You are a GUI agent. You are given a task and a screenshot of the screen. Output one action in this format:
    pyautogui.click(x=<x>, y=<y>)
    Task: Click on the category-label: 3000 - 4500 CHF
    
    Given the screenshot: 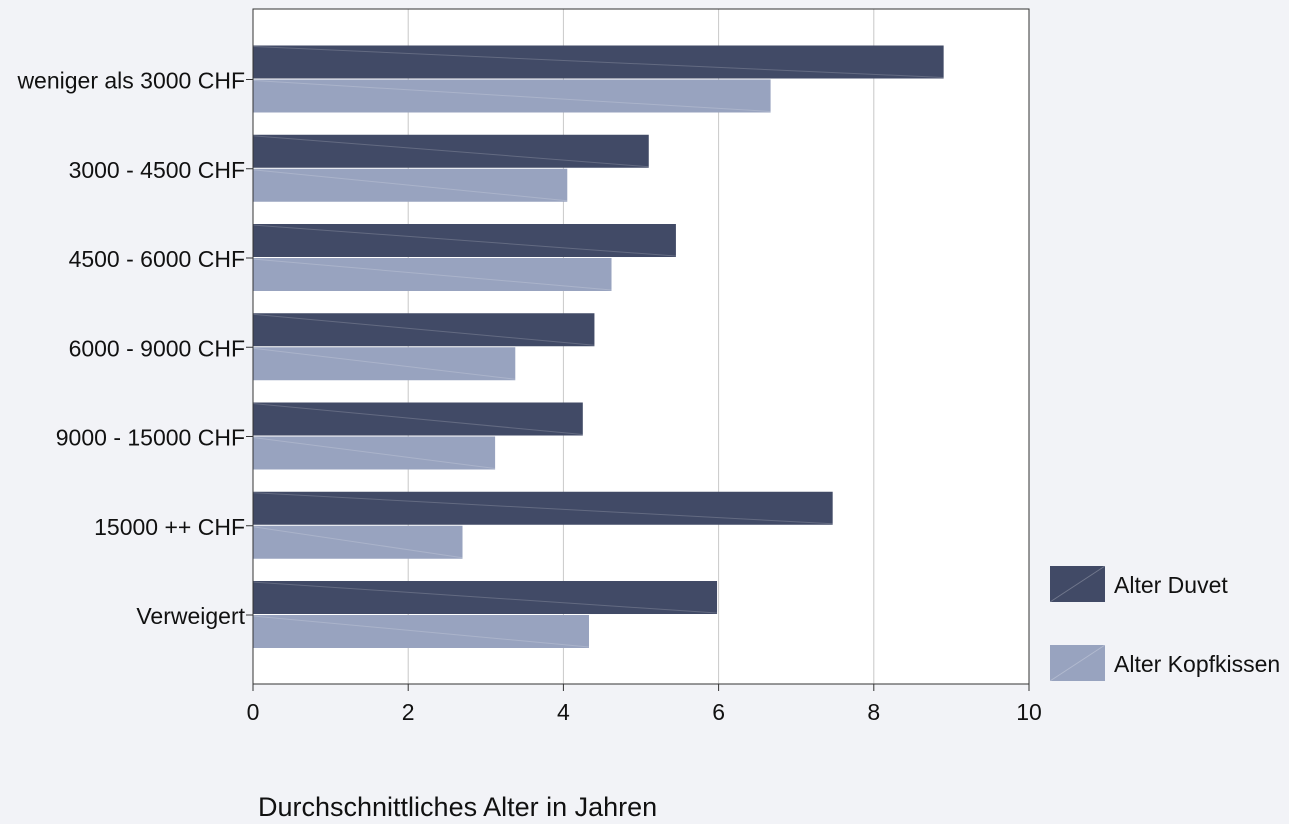 What is the action you would take?
    pyautogui.click(x=157, y=170)
    